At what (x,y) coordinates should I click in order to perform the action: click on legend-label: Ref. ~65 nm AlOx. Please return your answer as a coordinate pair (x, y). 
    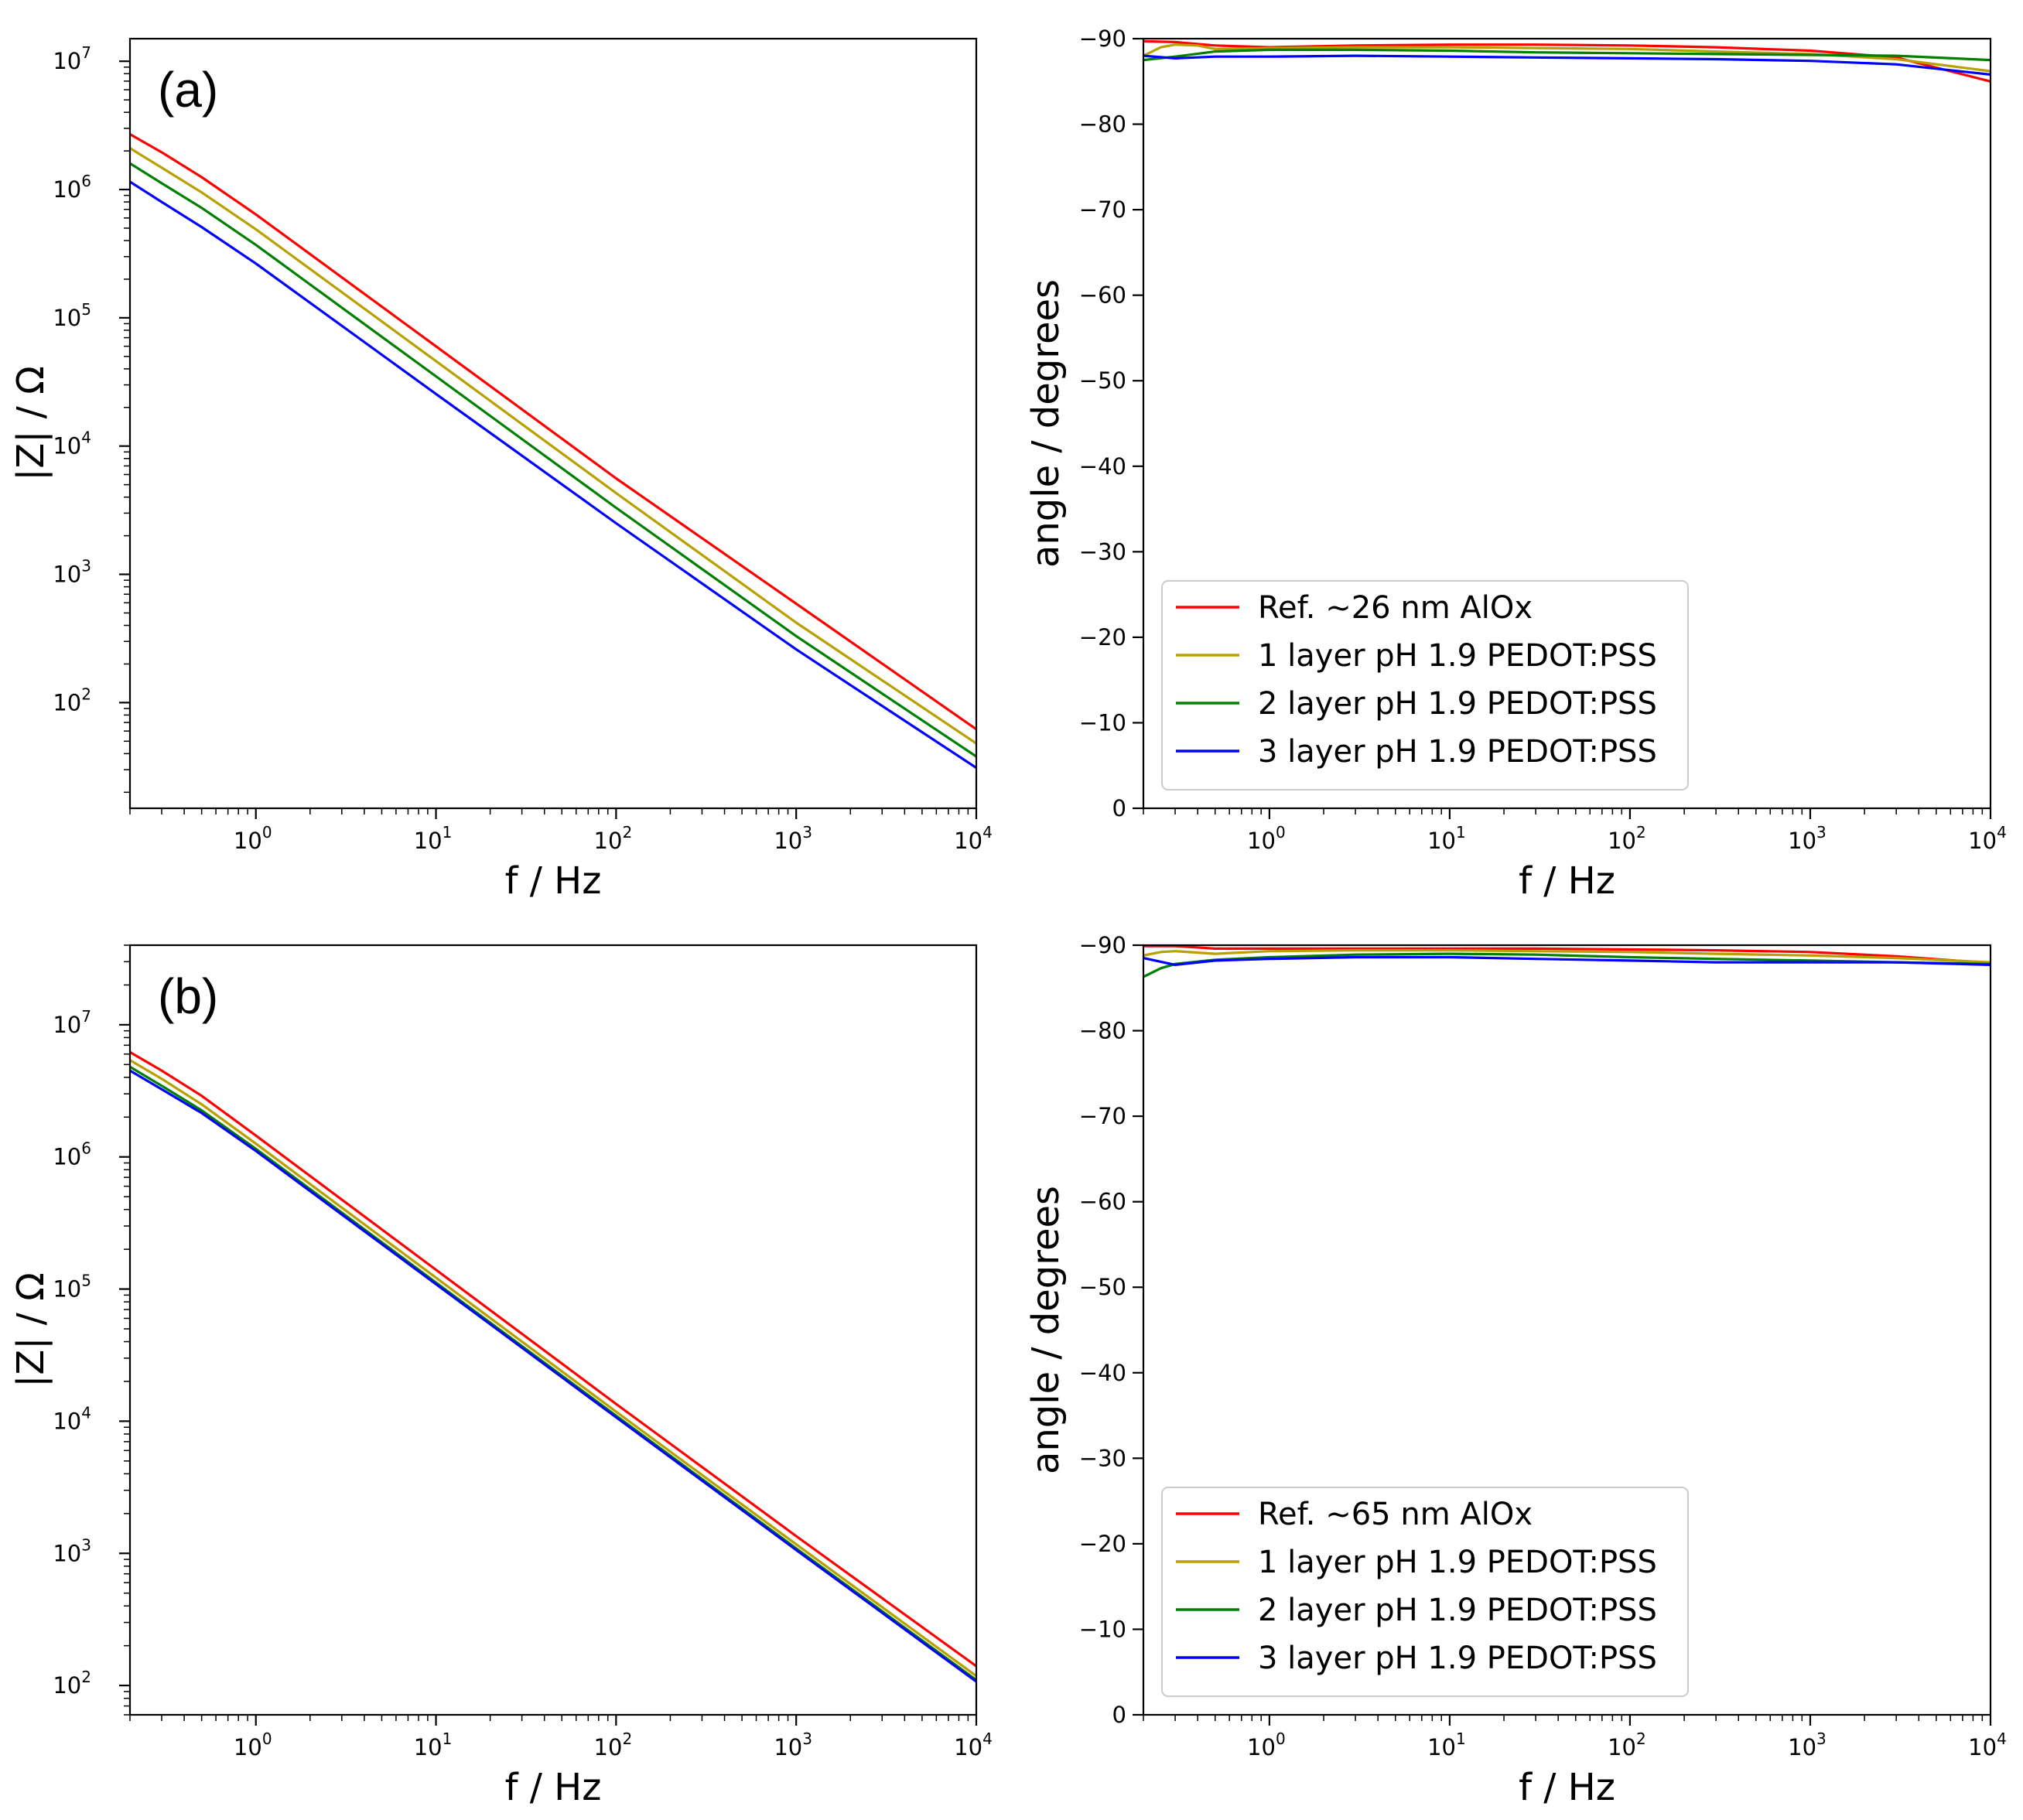
    Looking at the image, I should click on (1395, 1515).